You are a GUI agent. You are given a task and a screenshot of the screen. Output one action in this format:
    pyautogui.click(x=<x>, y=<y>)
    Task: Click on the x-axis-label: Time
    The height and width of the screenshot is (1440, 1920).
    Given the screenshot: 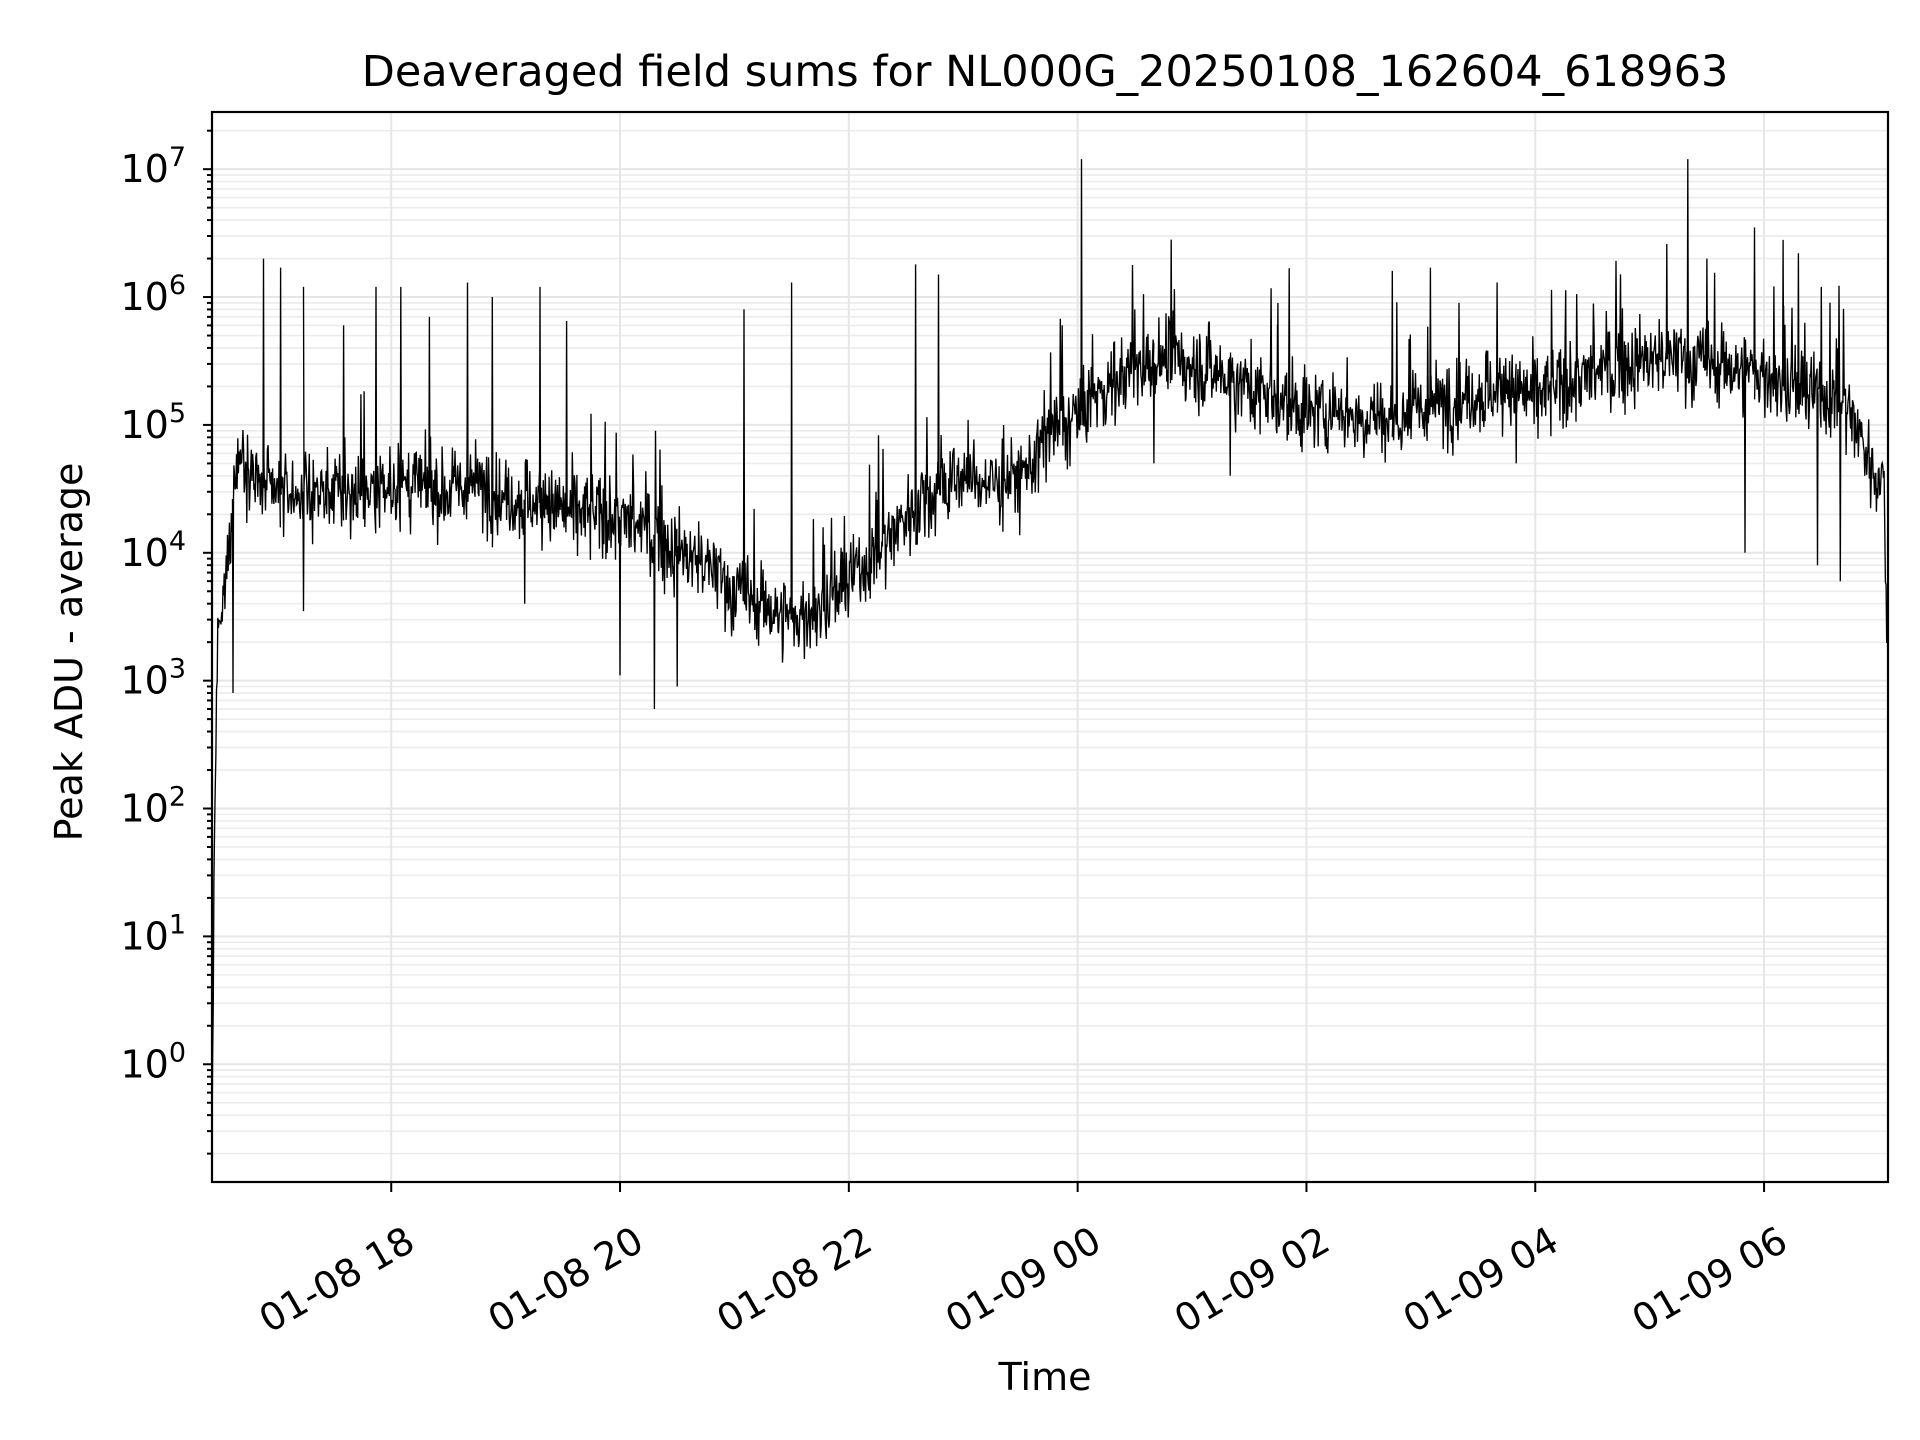 What is the action you would take?
    pyautogui.click(x=1045, y=1377)
    